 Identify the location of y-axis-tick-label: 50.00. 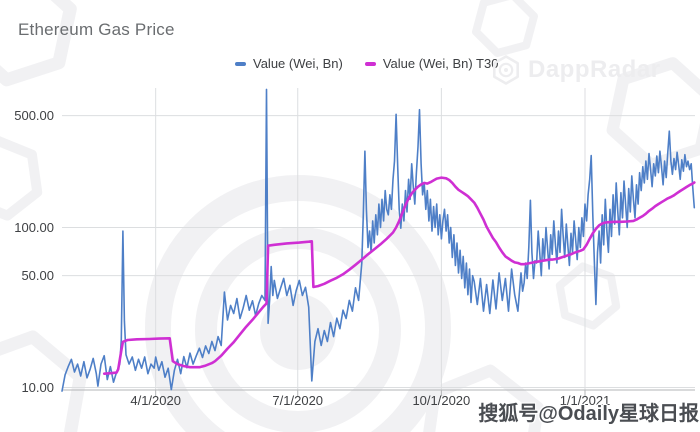
(37, 275).